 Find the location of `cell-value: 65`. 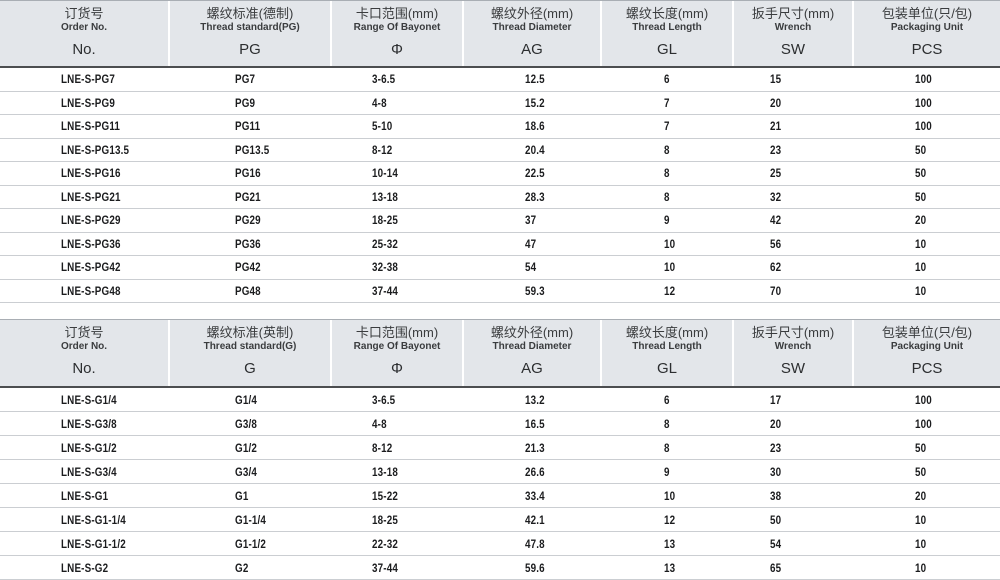

cell-value: 65 is located at coordinates (776, 567).